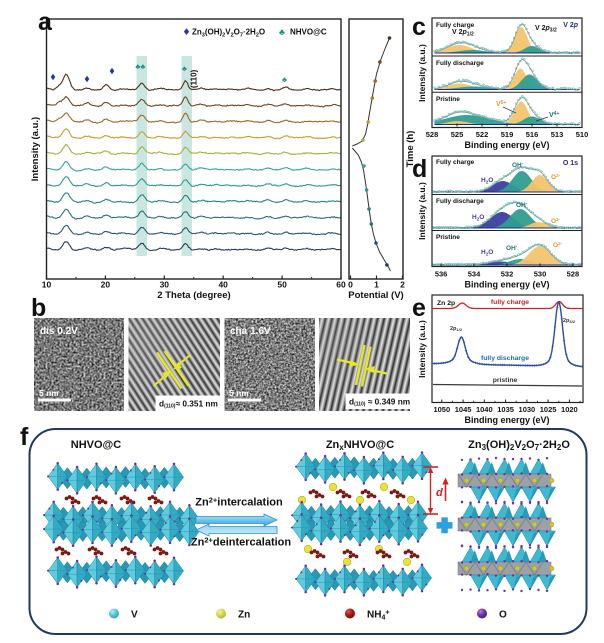 Image resolution: width=604 pixels, height=643 pixels. I want to click on svg-text: 516, so click(532, 134).